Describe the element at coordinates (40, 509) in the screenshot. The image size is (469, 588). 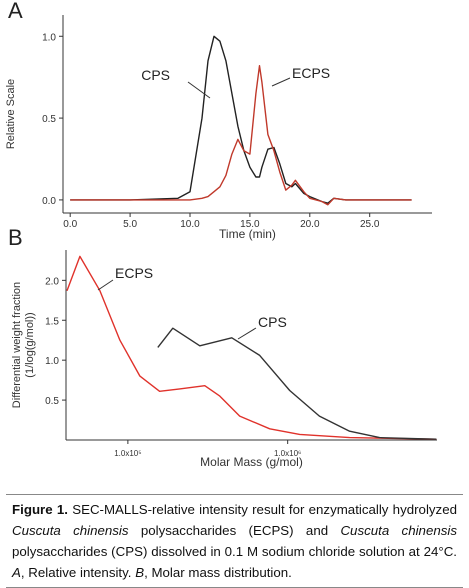
I see `caption-label: Figure 1.` at that location.